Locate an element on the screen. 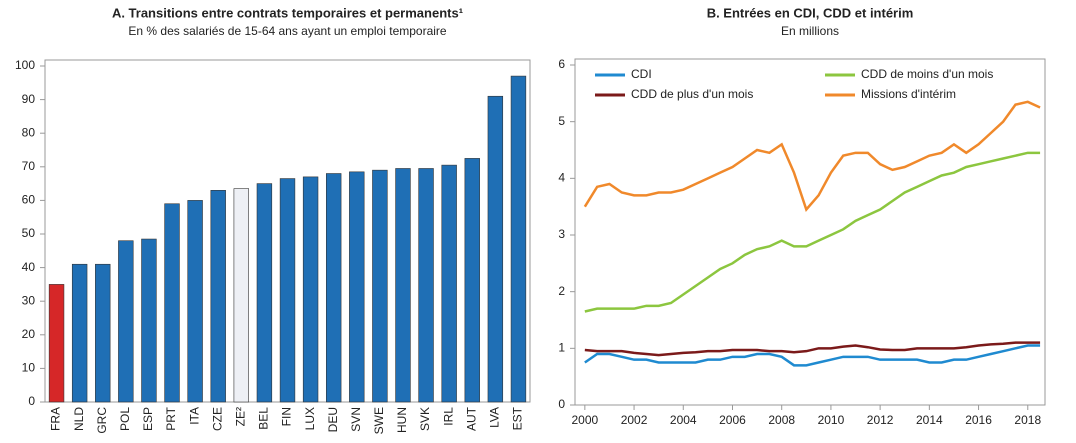  x-tick-label: EST is located at coordinates (518, 418).